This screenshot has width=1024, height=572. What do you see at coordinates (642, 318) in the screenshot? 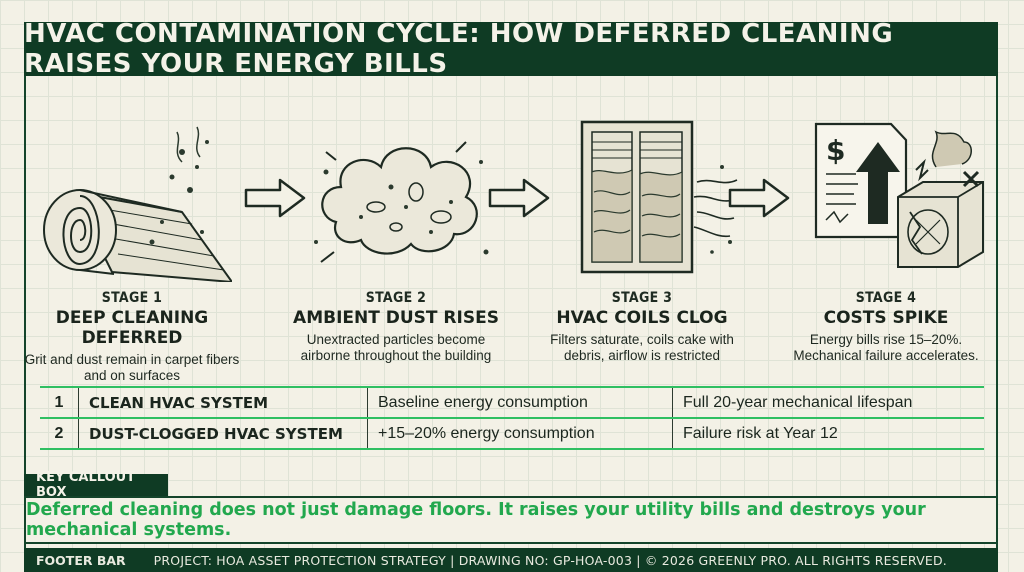
I see `stage-name: HVAC COILS CLOG` at bounding box center [642, 318].